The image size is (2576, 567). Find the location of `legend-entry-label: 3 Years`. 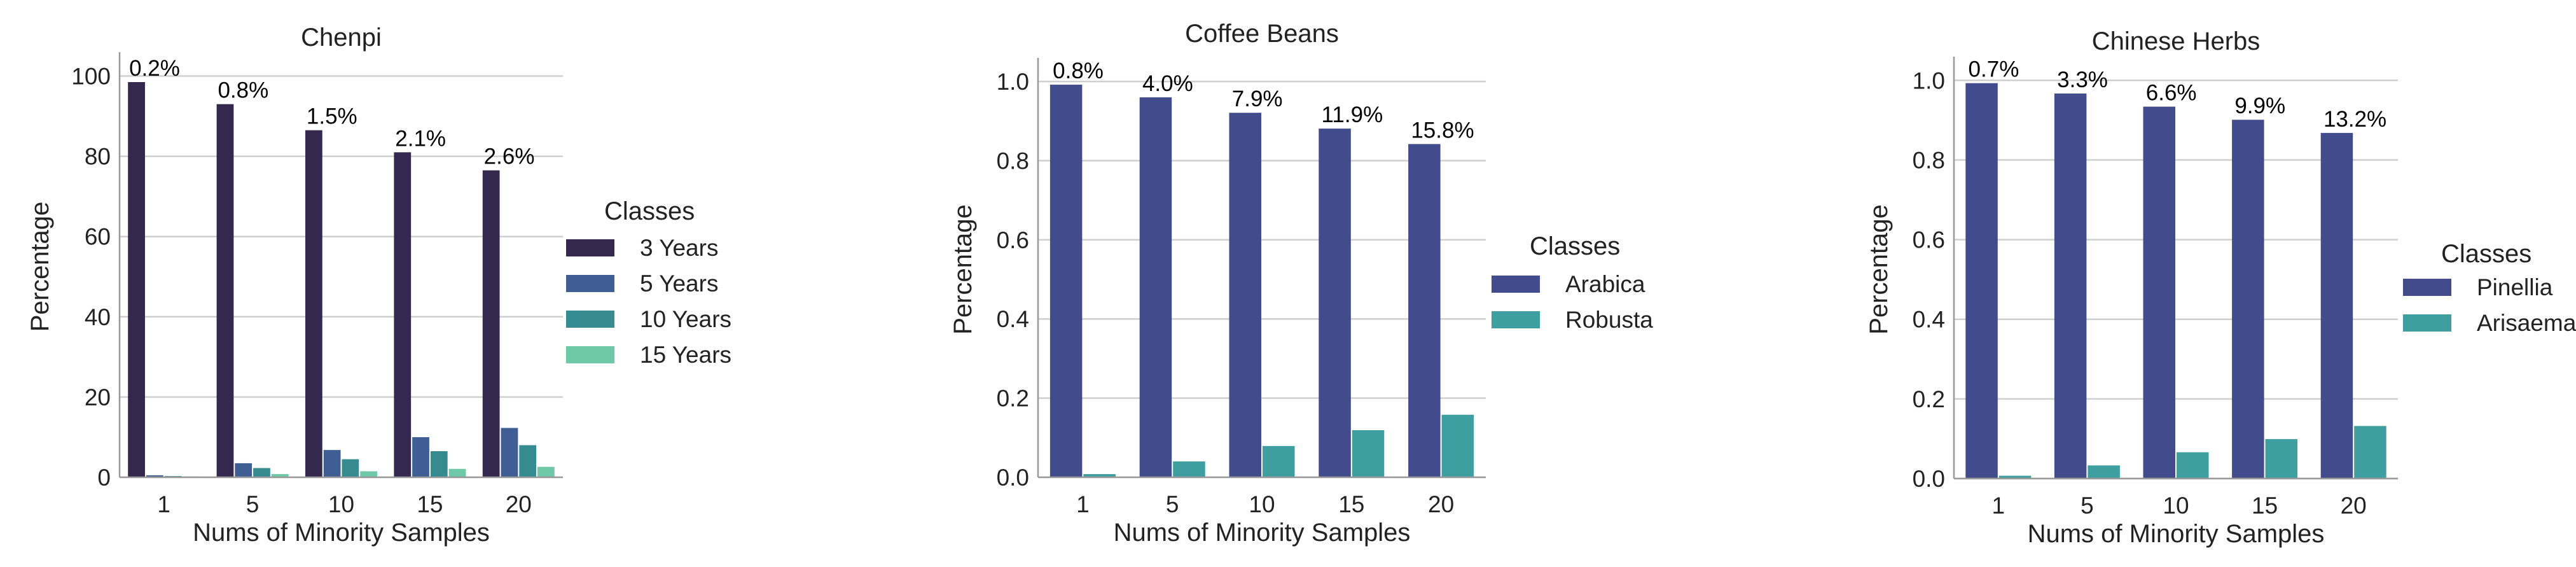

legend-entry-label: 3 Years is located at coordinates (679, 248).